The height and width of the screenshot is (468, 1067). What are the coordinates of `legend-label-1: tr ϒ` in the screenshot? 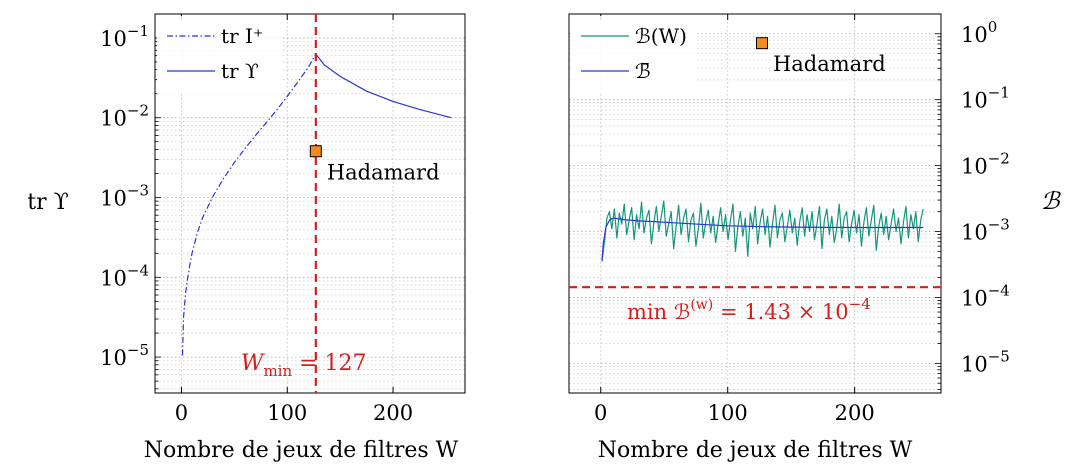 It's located at (240, 71).